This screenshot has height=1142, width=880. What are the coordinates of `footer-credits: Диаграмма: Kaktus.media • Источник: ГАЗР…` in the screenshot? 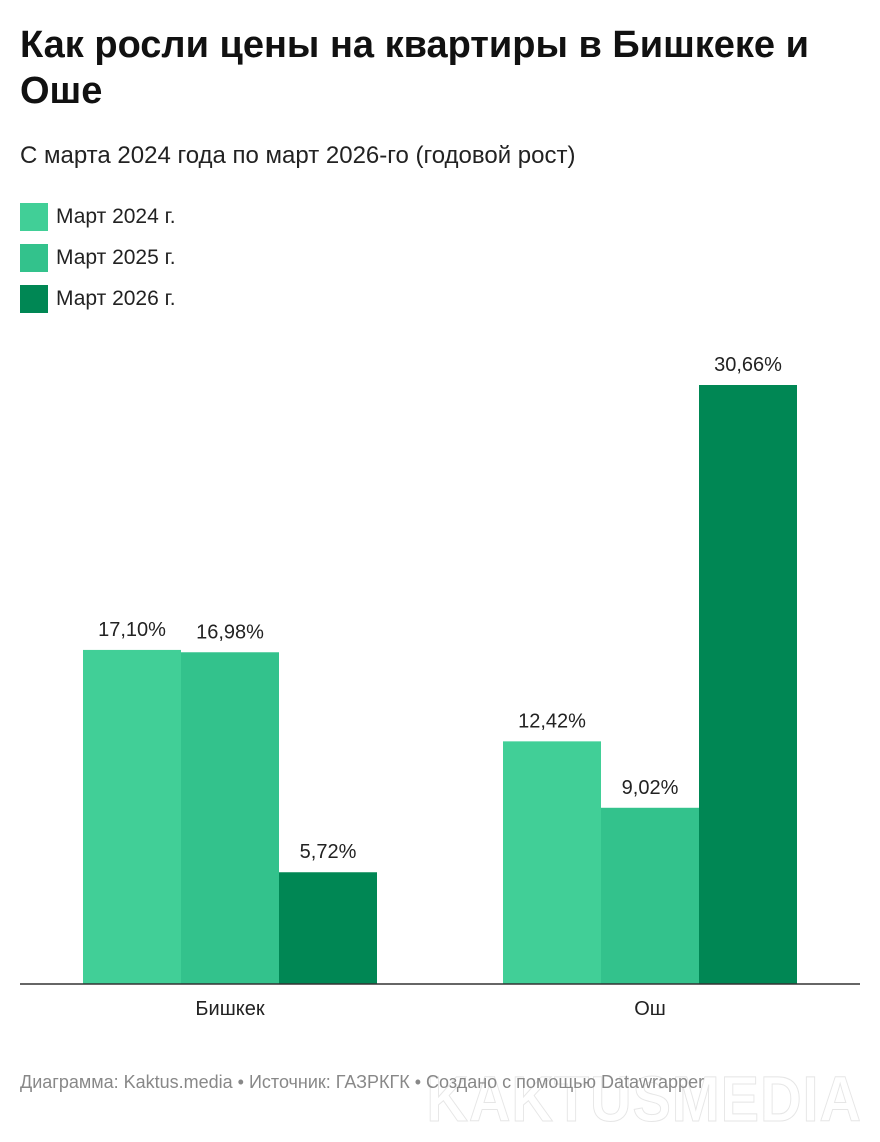 It's located at (362, 1082).